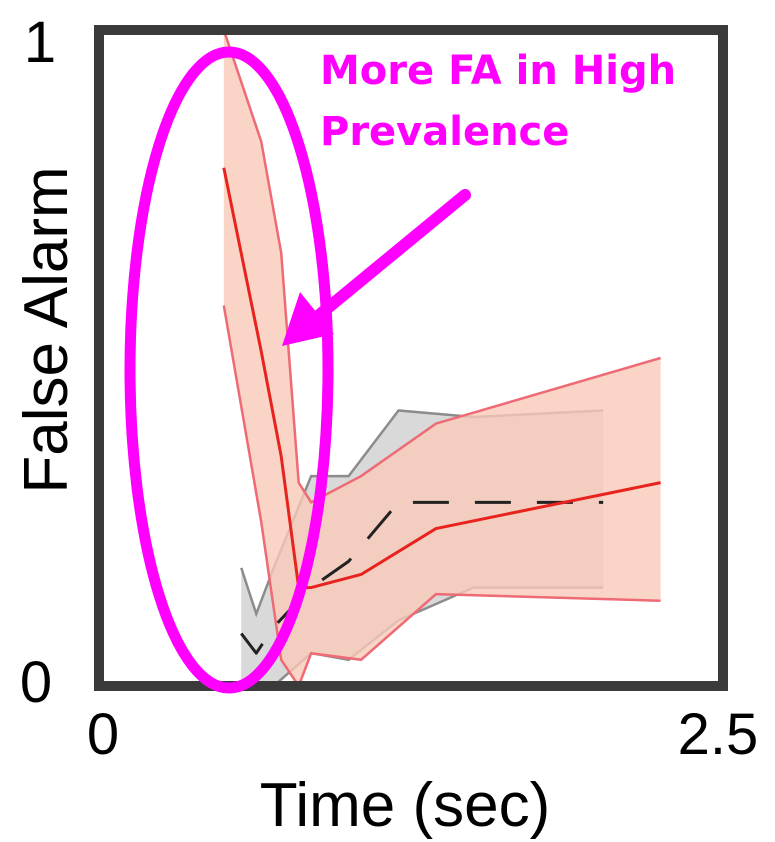 The image size is (775, 842). Describe the element at coordinates (36, 682) in the screenshot. I see `y-tick-min: 0` at that location.